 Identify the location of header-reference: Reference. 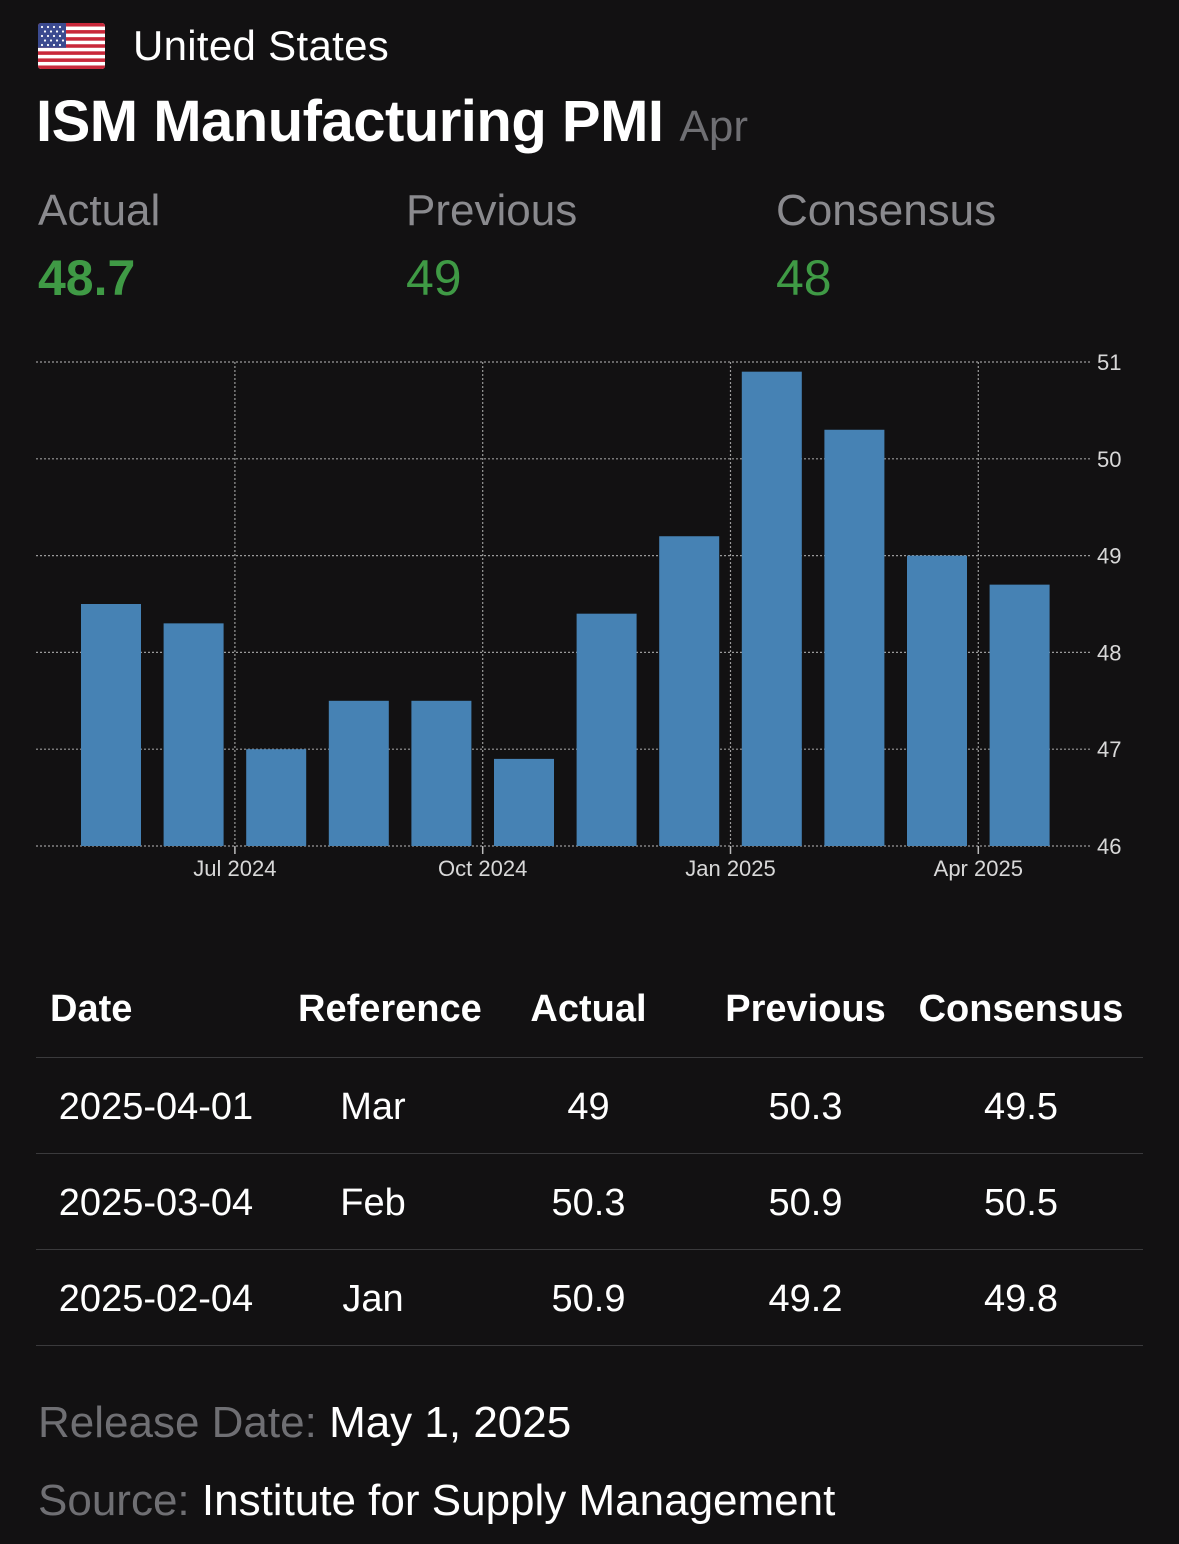
(390, 1009).